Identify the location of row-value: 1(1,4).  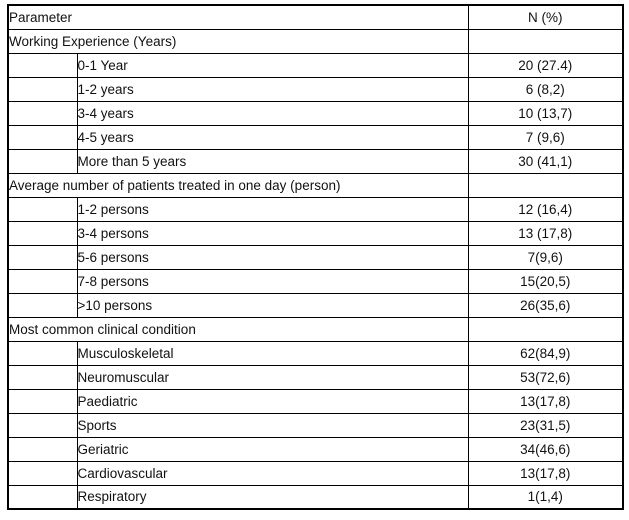
(545, 497).